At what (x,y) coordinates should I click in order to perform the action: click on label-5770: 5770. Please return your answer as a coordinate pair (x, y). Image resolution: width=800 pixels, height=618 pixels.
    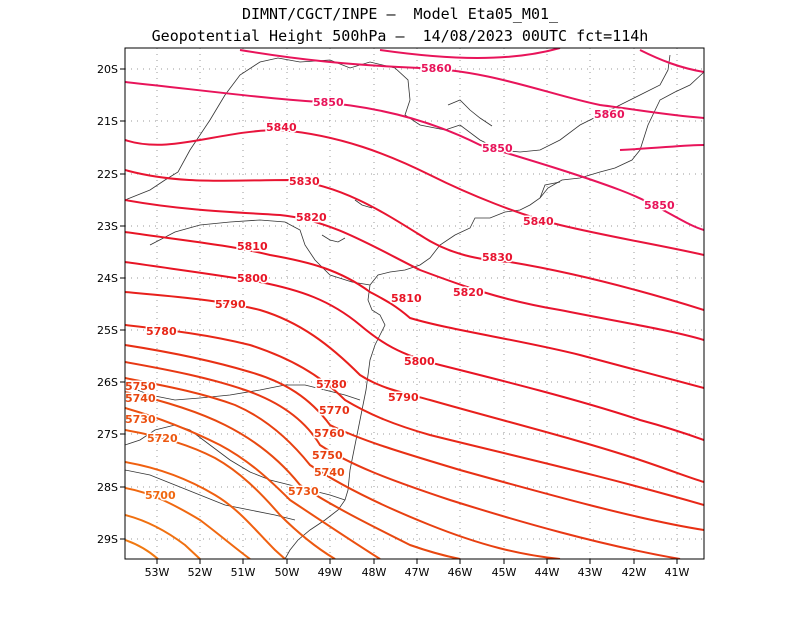
    Looking at the image, I should click on (334, 410).